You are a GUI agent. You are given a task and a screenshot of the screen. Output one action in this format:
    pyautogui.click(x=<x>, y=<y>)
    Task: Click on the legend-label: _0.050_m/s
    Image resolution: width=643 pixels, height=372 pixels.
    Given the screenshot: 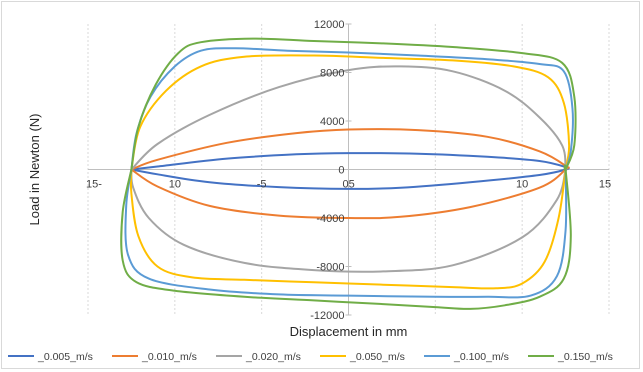 What is the action you would take?
    pyautogui.click(x=377, y=357)
    